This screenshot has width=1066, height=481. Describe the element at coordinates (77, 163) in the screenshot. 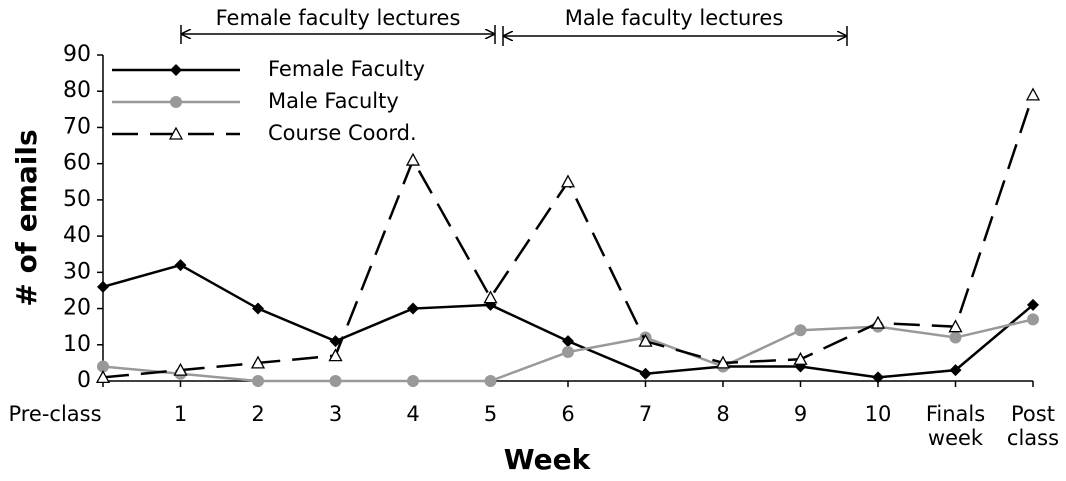

I see `y-tick-label: 60` at that location.